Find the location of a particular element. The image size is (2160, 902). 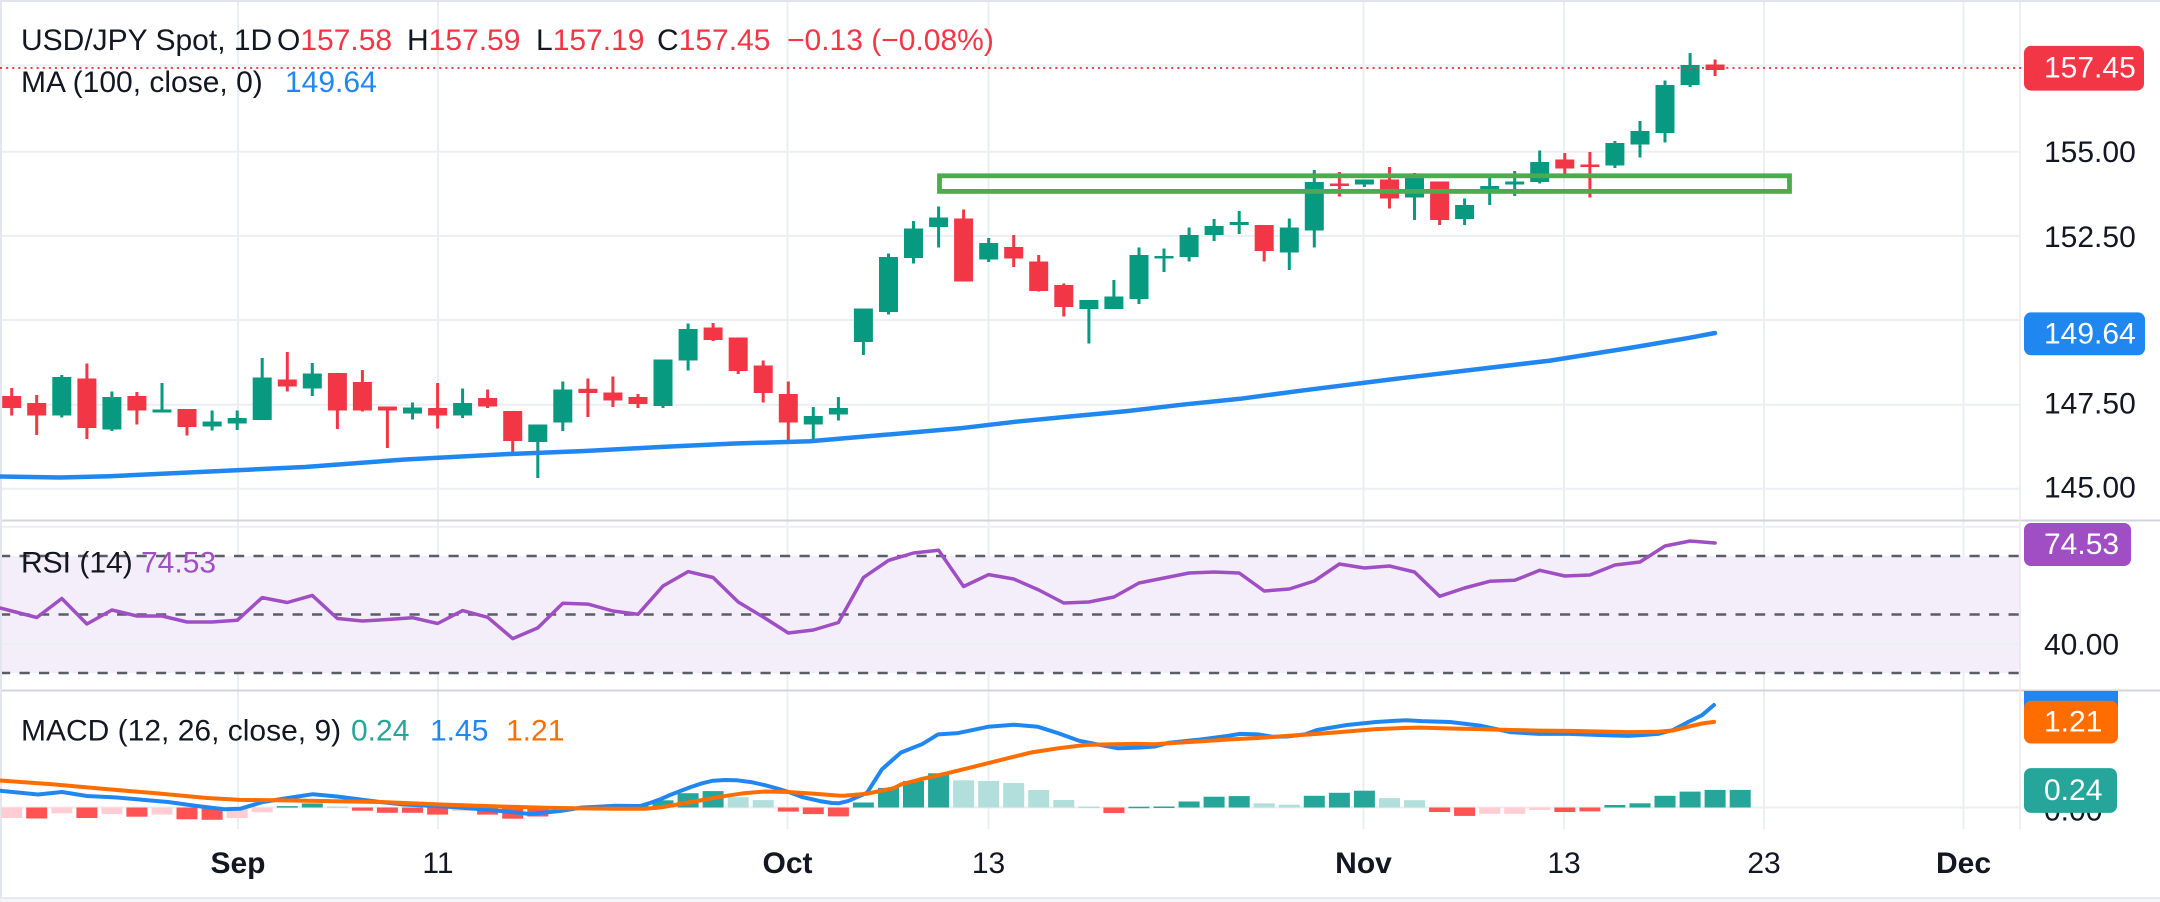

svg-text: 157.45 is located at coordinates (2090, 68).